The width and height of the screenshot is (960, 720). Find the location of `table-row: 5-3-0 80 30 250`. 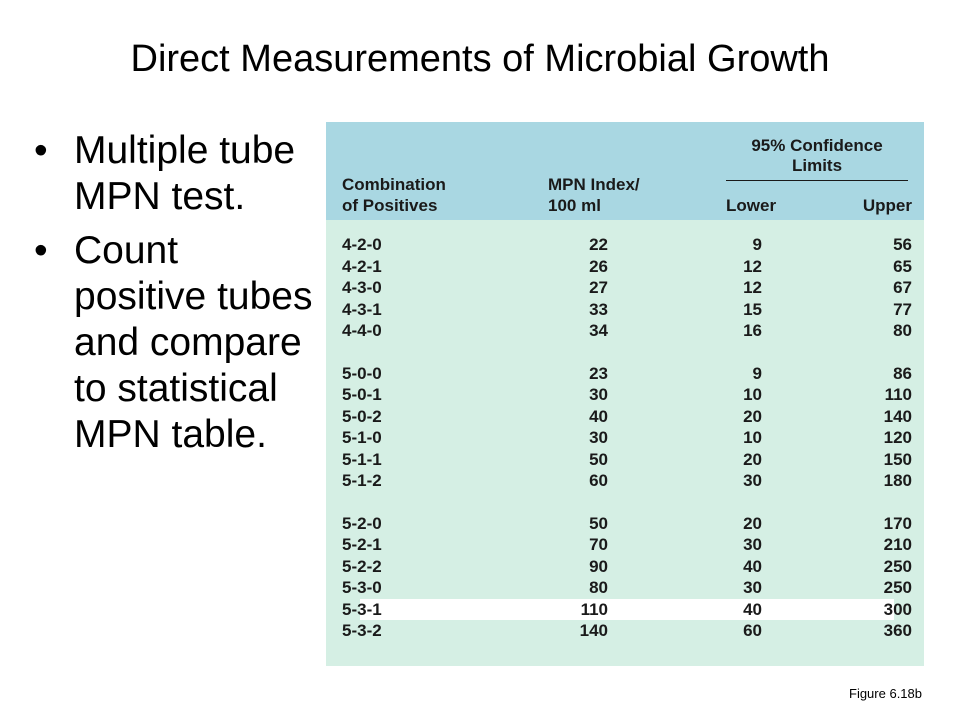

table-row: 5-3-0 80 30 250 is located at coordinates (625, 588).